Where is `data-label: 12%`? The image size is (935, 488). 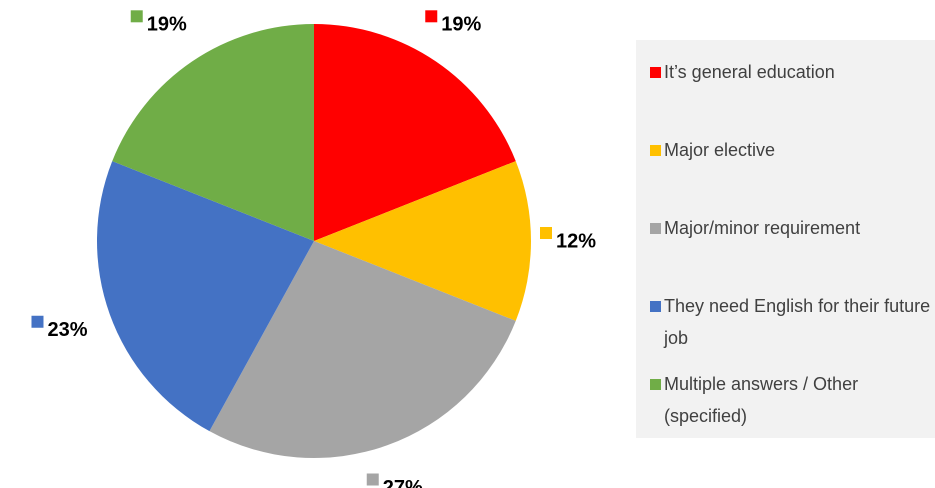 data-label: 12% is located at coordinates (576, 241).